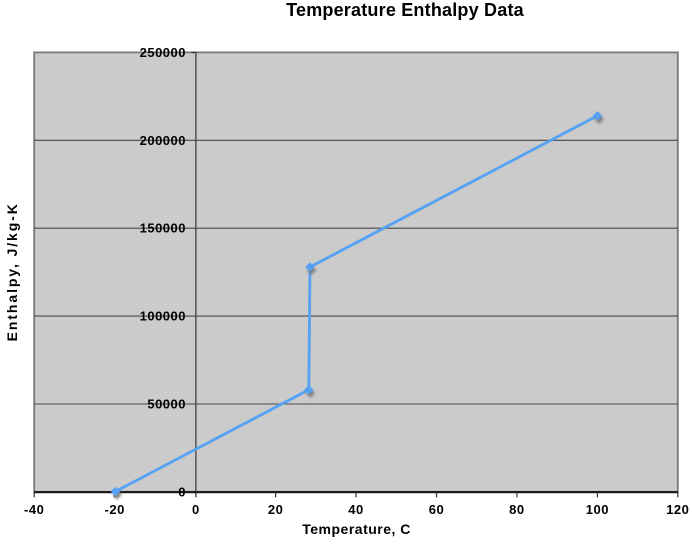  What do you see at coordinates (516, 509) in the screenshot?
I see `svg-text: 80` at bounding box center [516, 509].